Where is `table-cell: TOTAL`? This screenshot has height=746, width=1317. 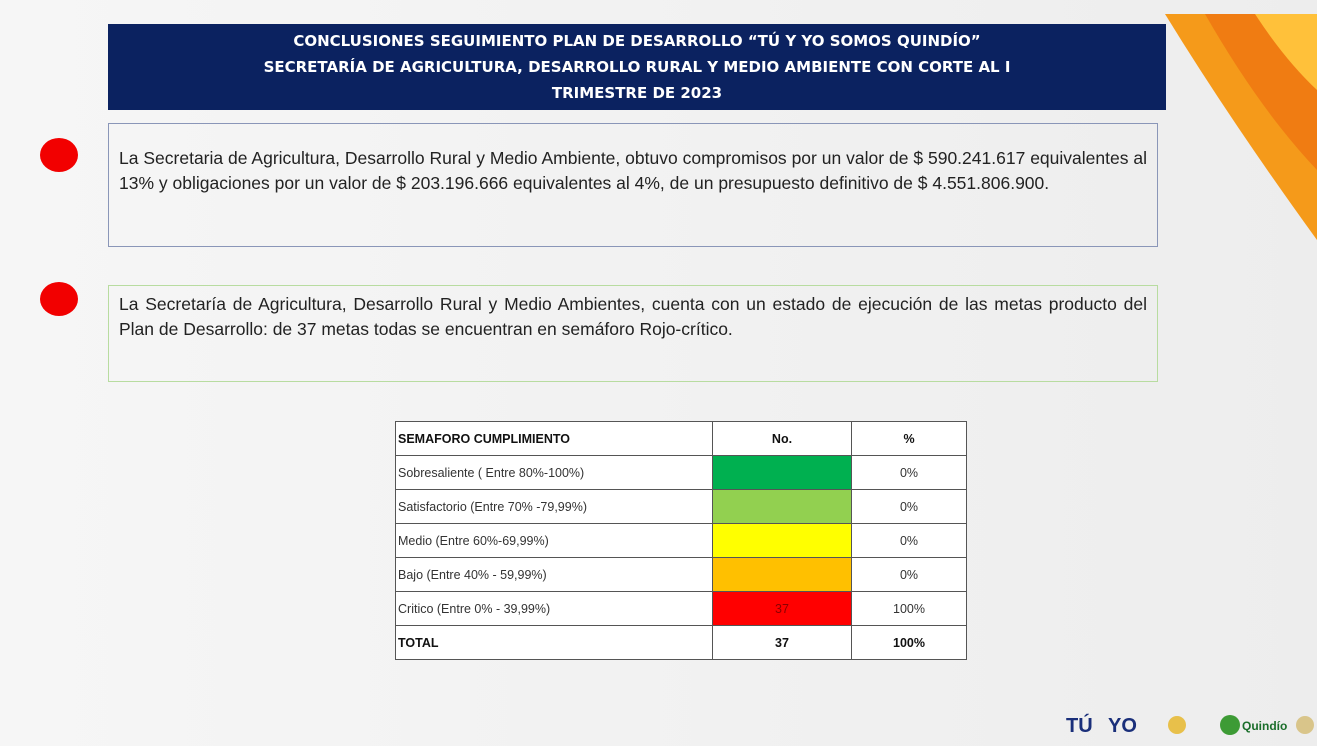
table-cell: TOTAL is located at coordinates (554, 642).